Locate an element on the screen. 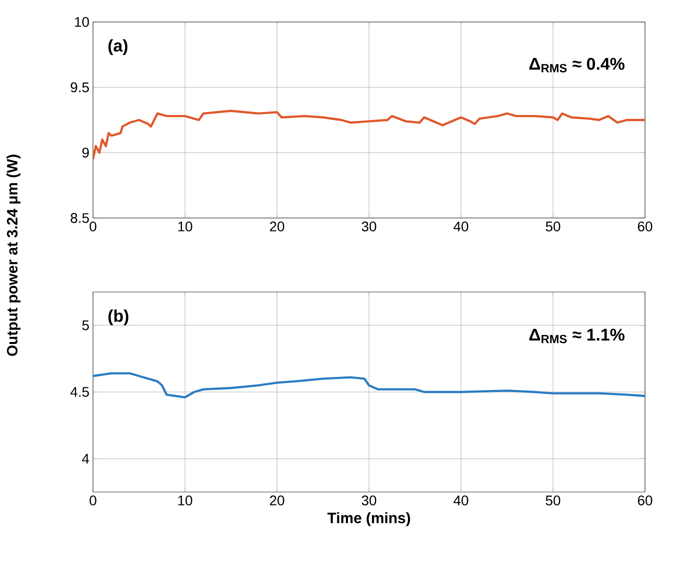 This screenshot has height=571, width=680. y-tick-label: 5 is located at coordinates (85, 325).